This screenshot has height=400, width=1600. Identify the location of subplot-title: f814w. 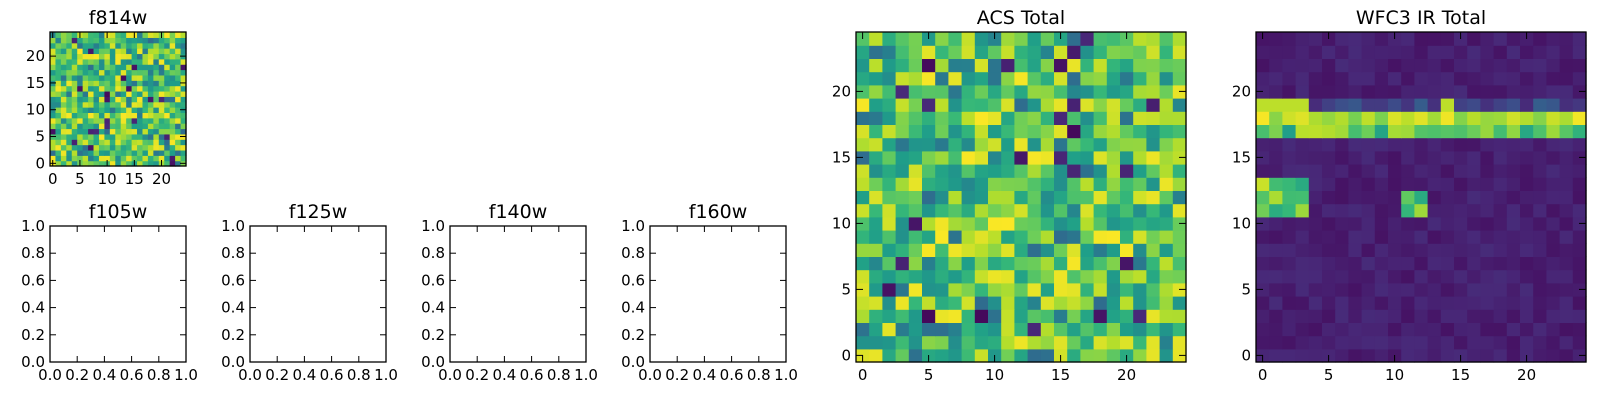
(118, 18).